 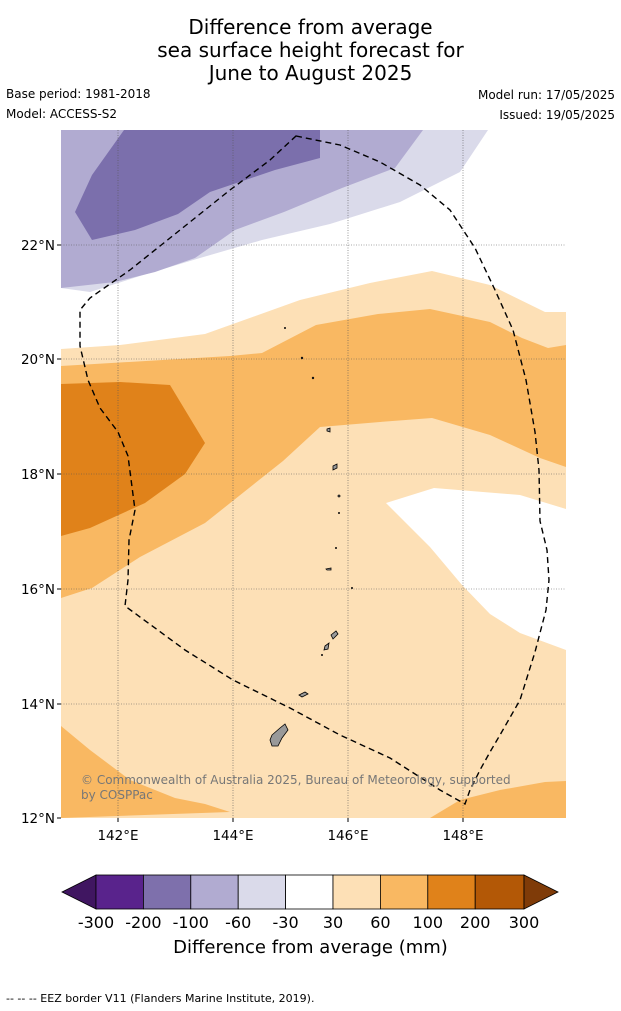 What do you see at coordinates (38, 475) in the screenshot?
I see `lat-label-18n: 18°N` at bounding box center [38, 475].